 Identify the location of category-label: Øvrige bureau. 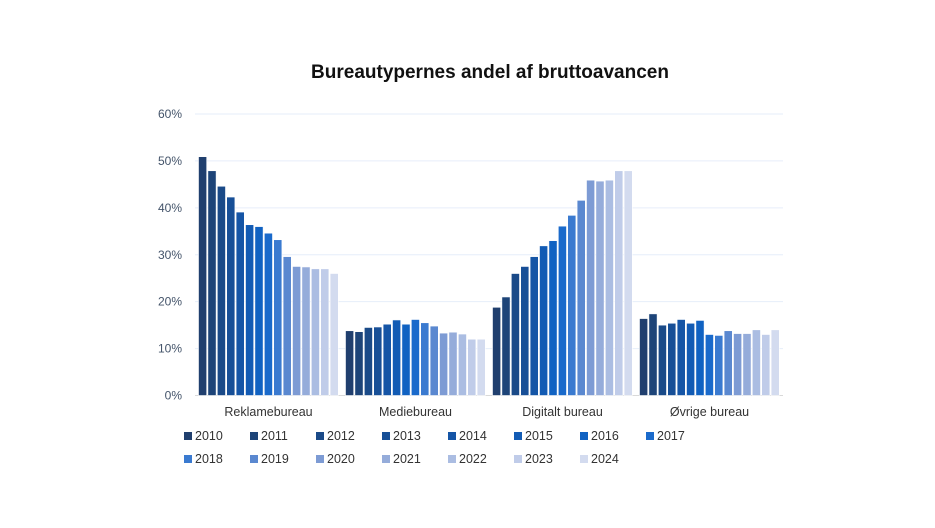
(709, 412).